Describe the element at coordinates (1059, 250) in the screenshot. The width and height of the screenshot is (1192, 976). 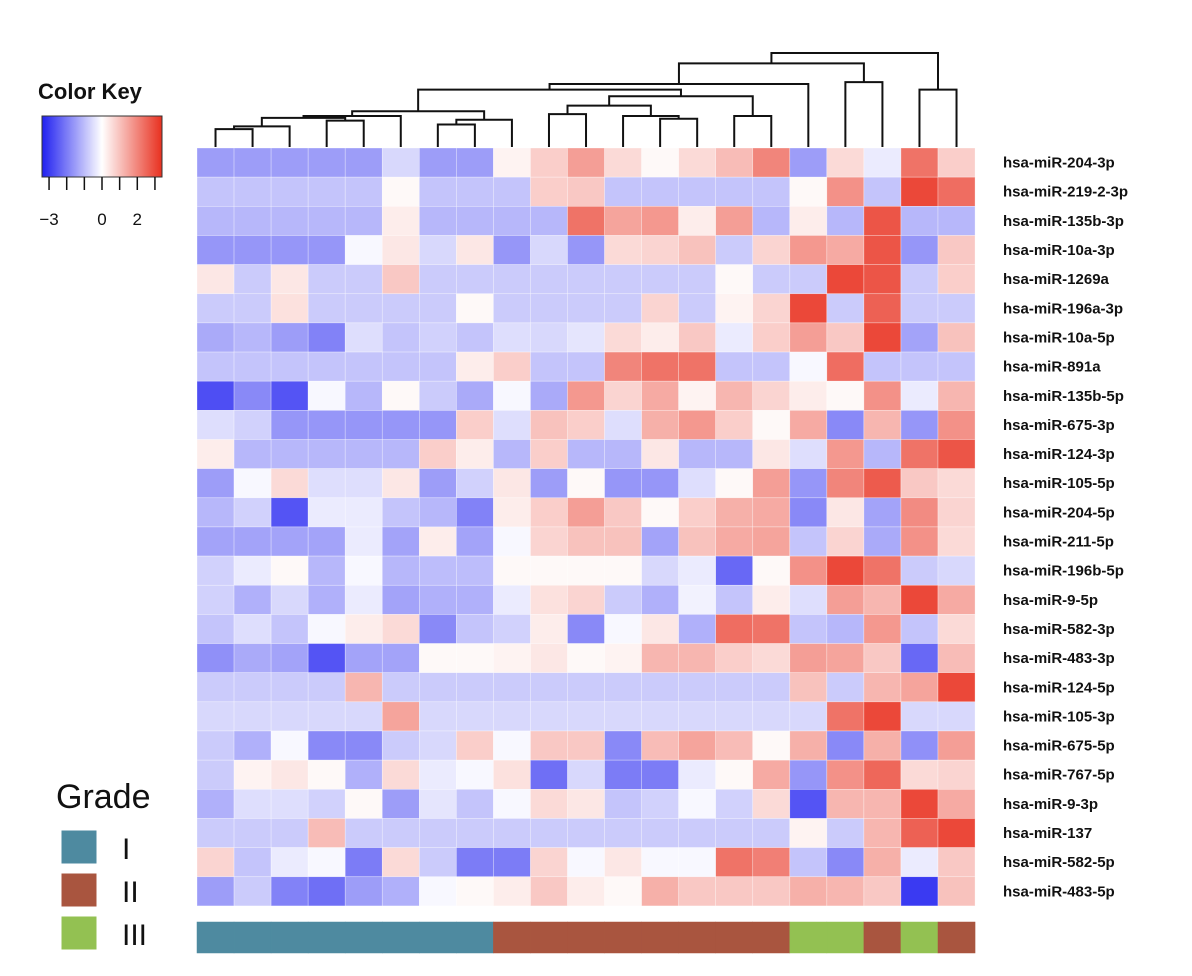
I see `row-label: hsa-miR-10a-3p` at that location.